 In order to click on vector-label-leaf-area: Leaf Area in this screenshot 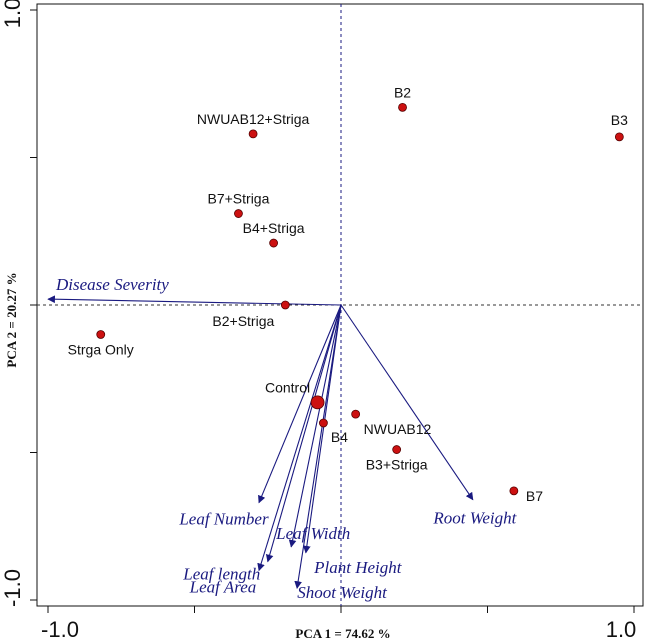, I will do `click(223, 587)`.